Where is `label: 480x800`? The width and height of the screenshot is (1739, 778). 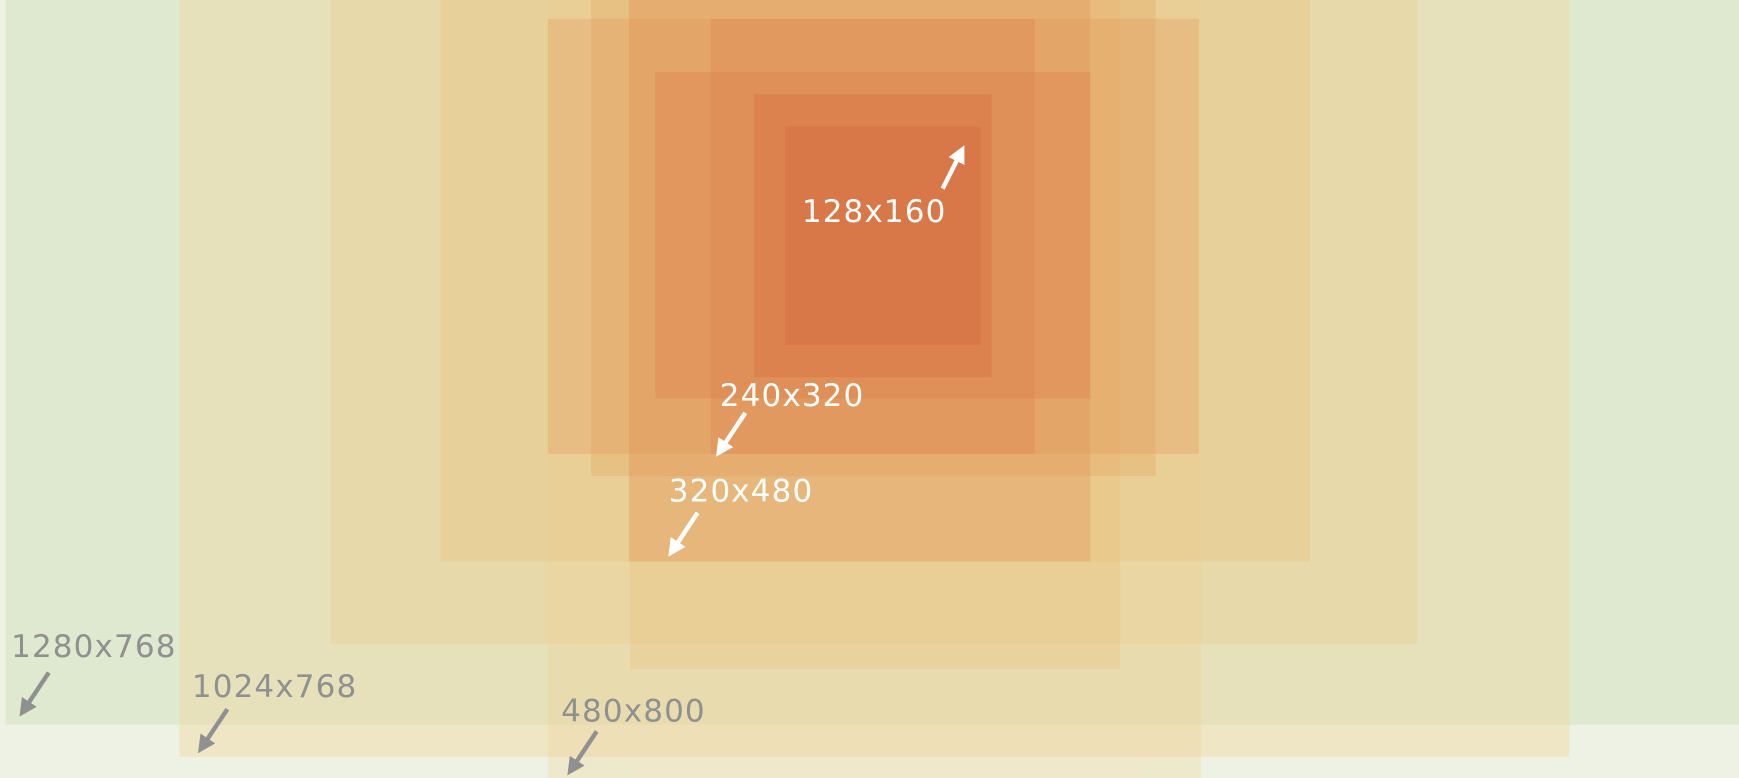 label: 480x800 is located at coordinates (633, 711).